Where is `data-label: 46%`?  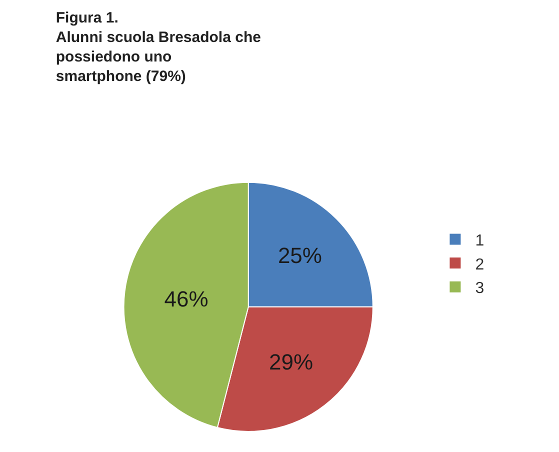
data-label: 46% is located at coordinates (186, 299).